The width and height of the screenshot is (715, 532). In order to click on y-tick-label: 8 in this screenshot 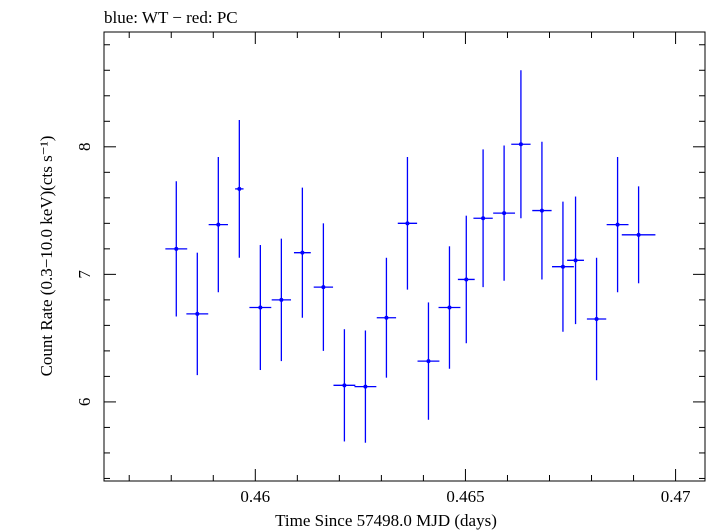, I will do `click(84, 147)`.